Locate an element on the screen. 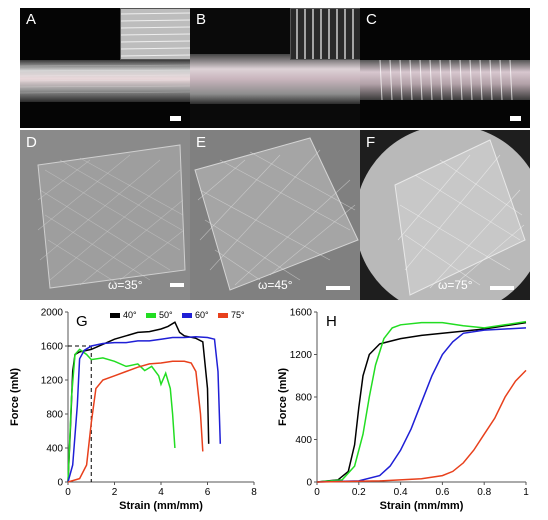 The height and width of the screenshot is (520, 548). x-tick-label: 6 is located at coordinates (208, 492).